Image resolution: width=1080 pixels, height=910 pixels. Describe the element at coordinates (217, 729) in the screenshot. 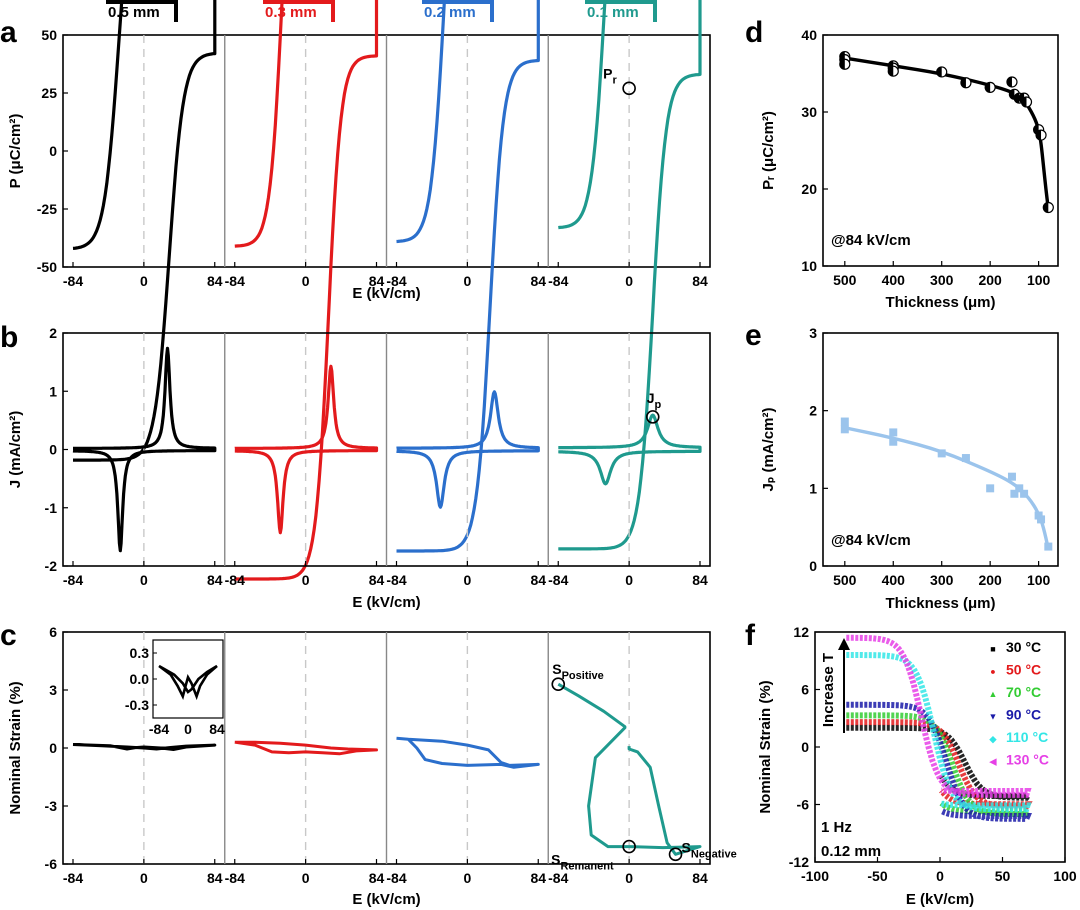

I see `inset-x-tick-label: 84` at that location.